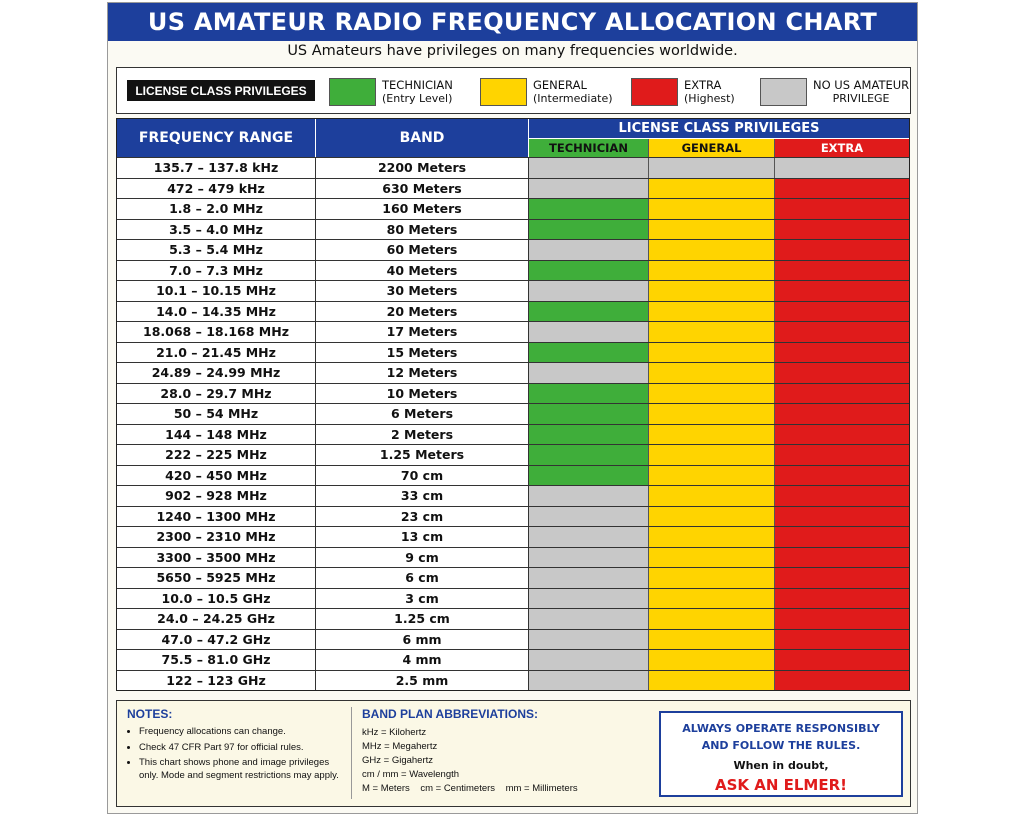  What do you see at coordinates (216, 455) in the screenshot?
I see `frequency-cell: 222 – 225 MHz` at bounding box center [216, 455].